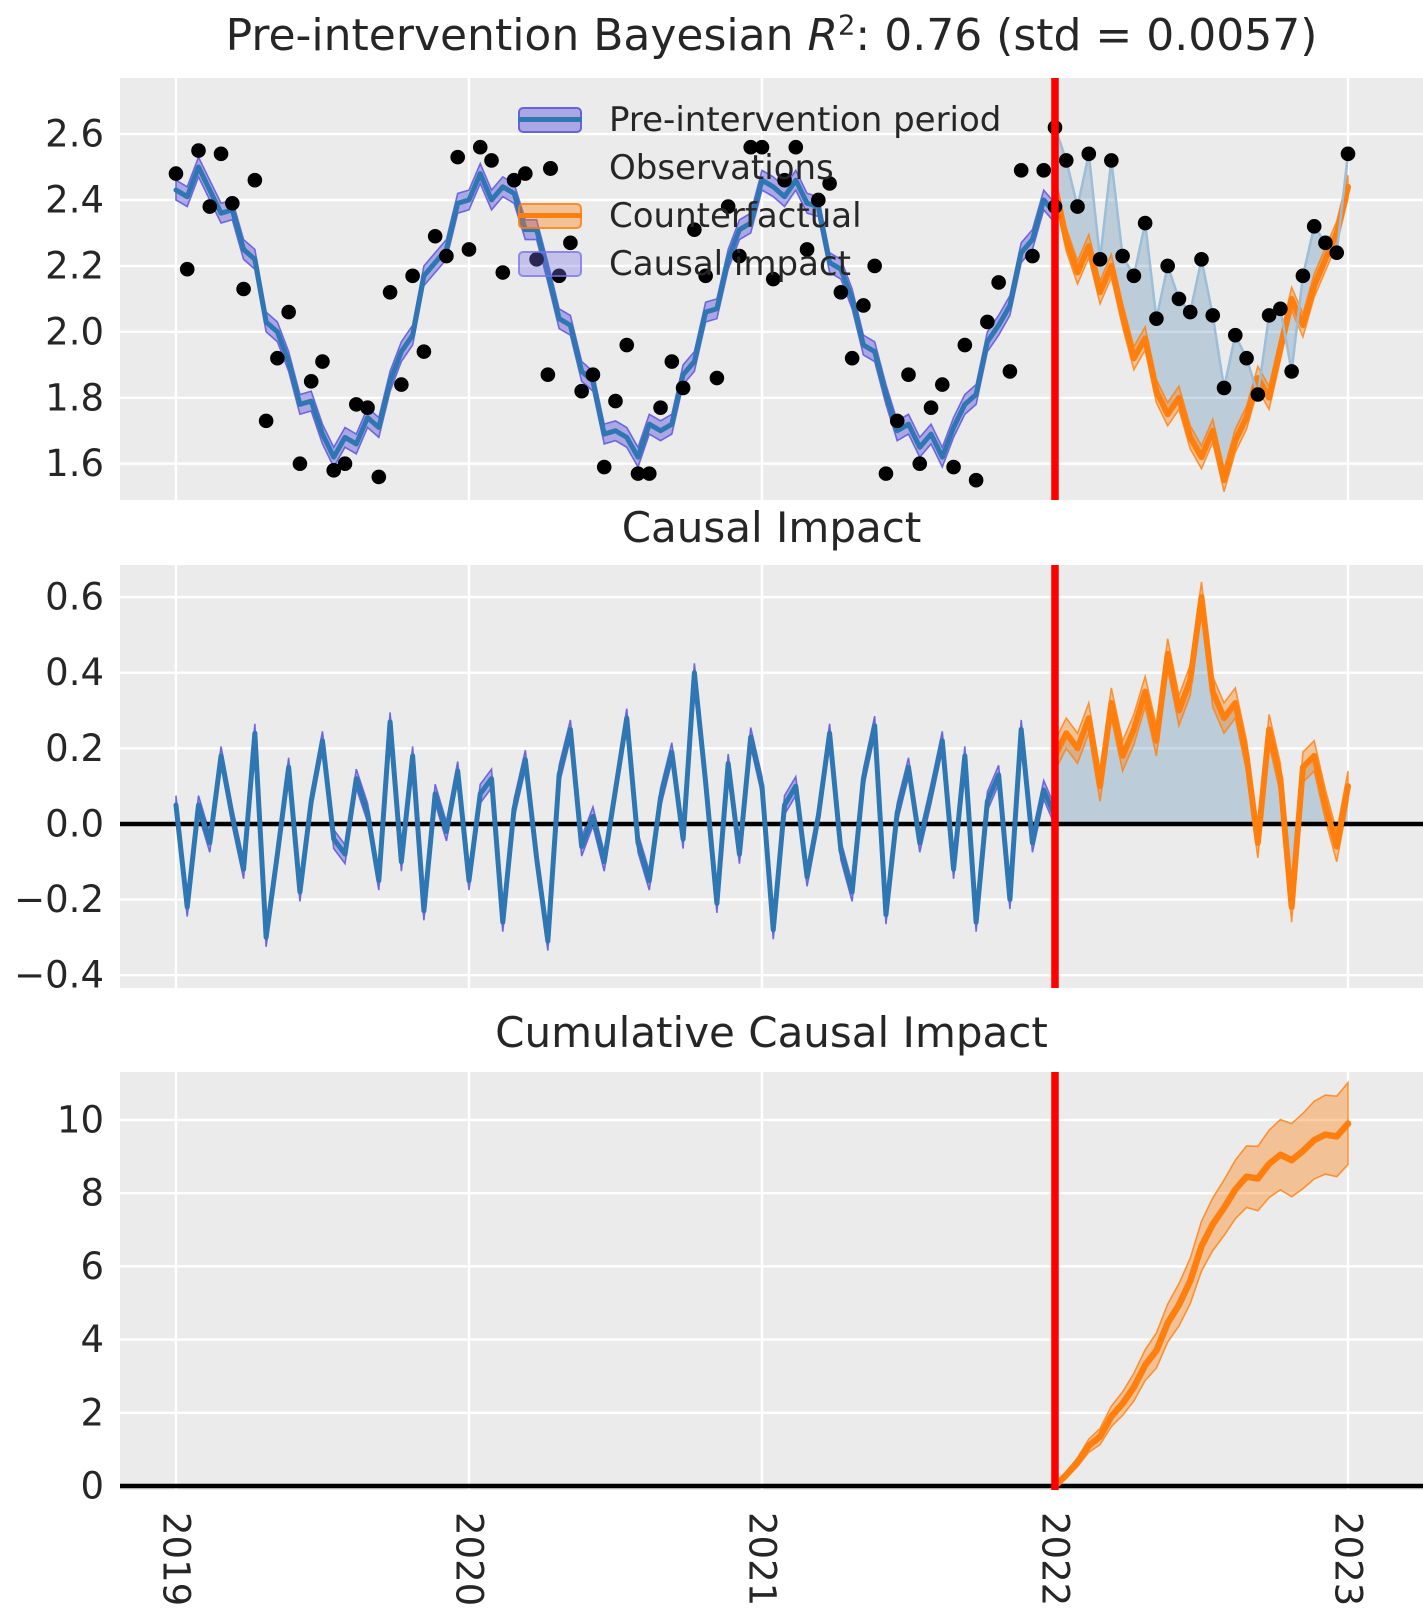  I want to click on legend-item-counterfactual: Counterfactual, so click(759, 216).